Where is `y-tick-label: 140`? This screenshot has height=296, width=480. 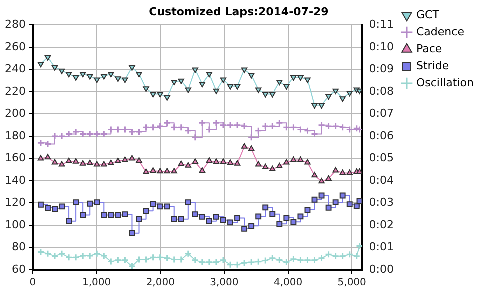 y-tick-label: 140 is located at coordinates (15, 180).